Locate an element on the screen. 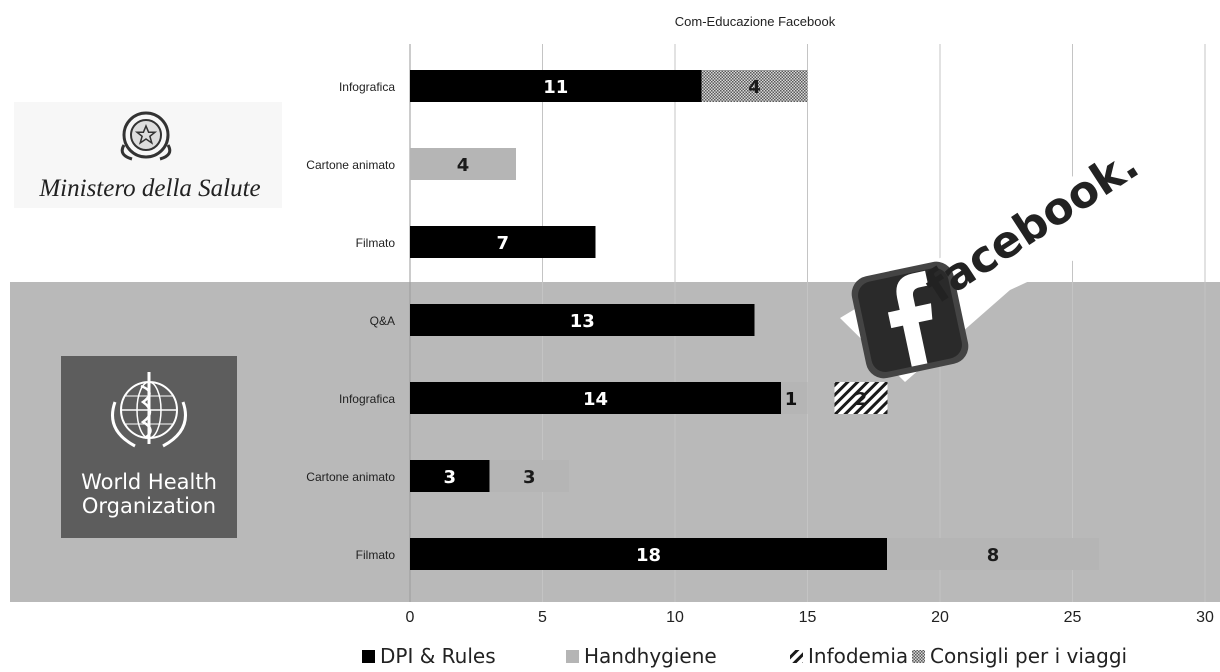 The image size is (1220, 672). x-tick-label: 20 is located at coordinates (940, 617).